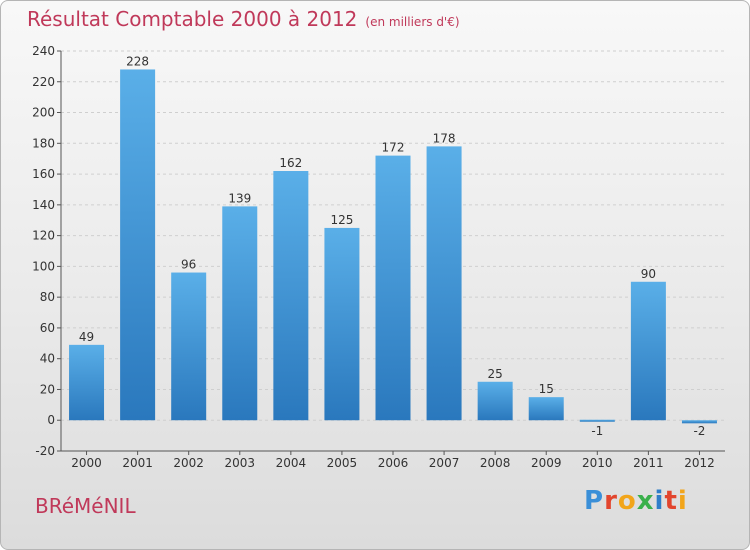 Image resolution: width=750 pixels, height=550 pixels. What do you see at coordinates (546, 389) in the screenshot?
I see `data-label: 15` at bounding box center [546, 389].